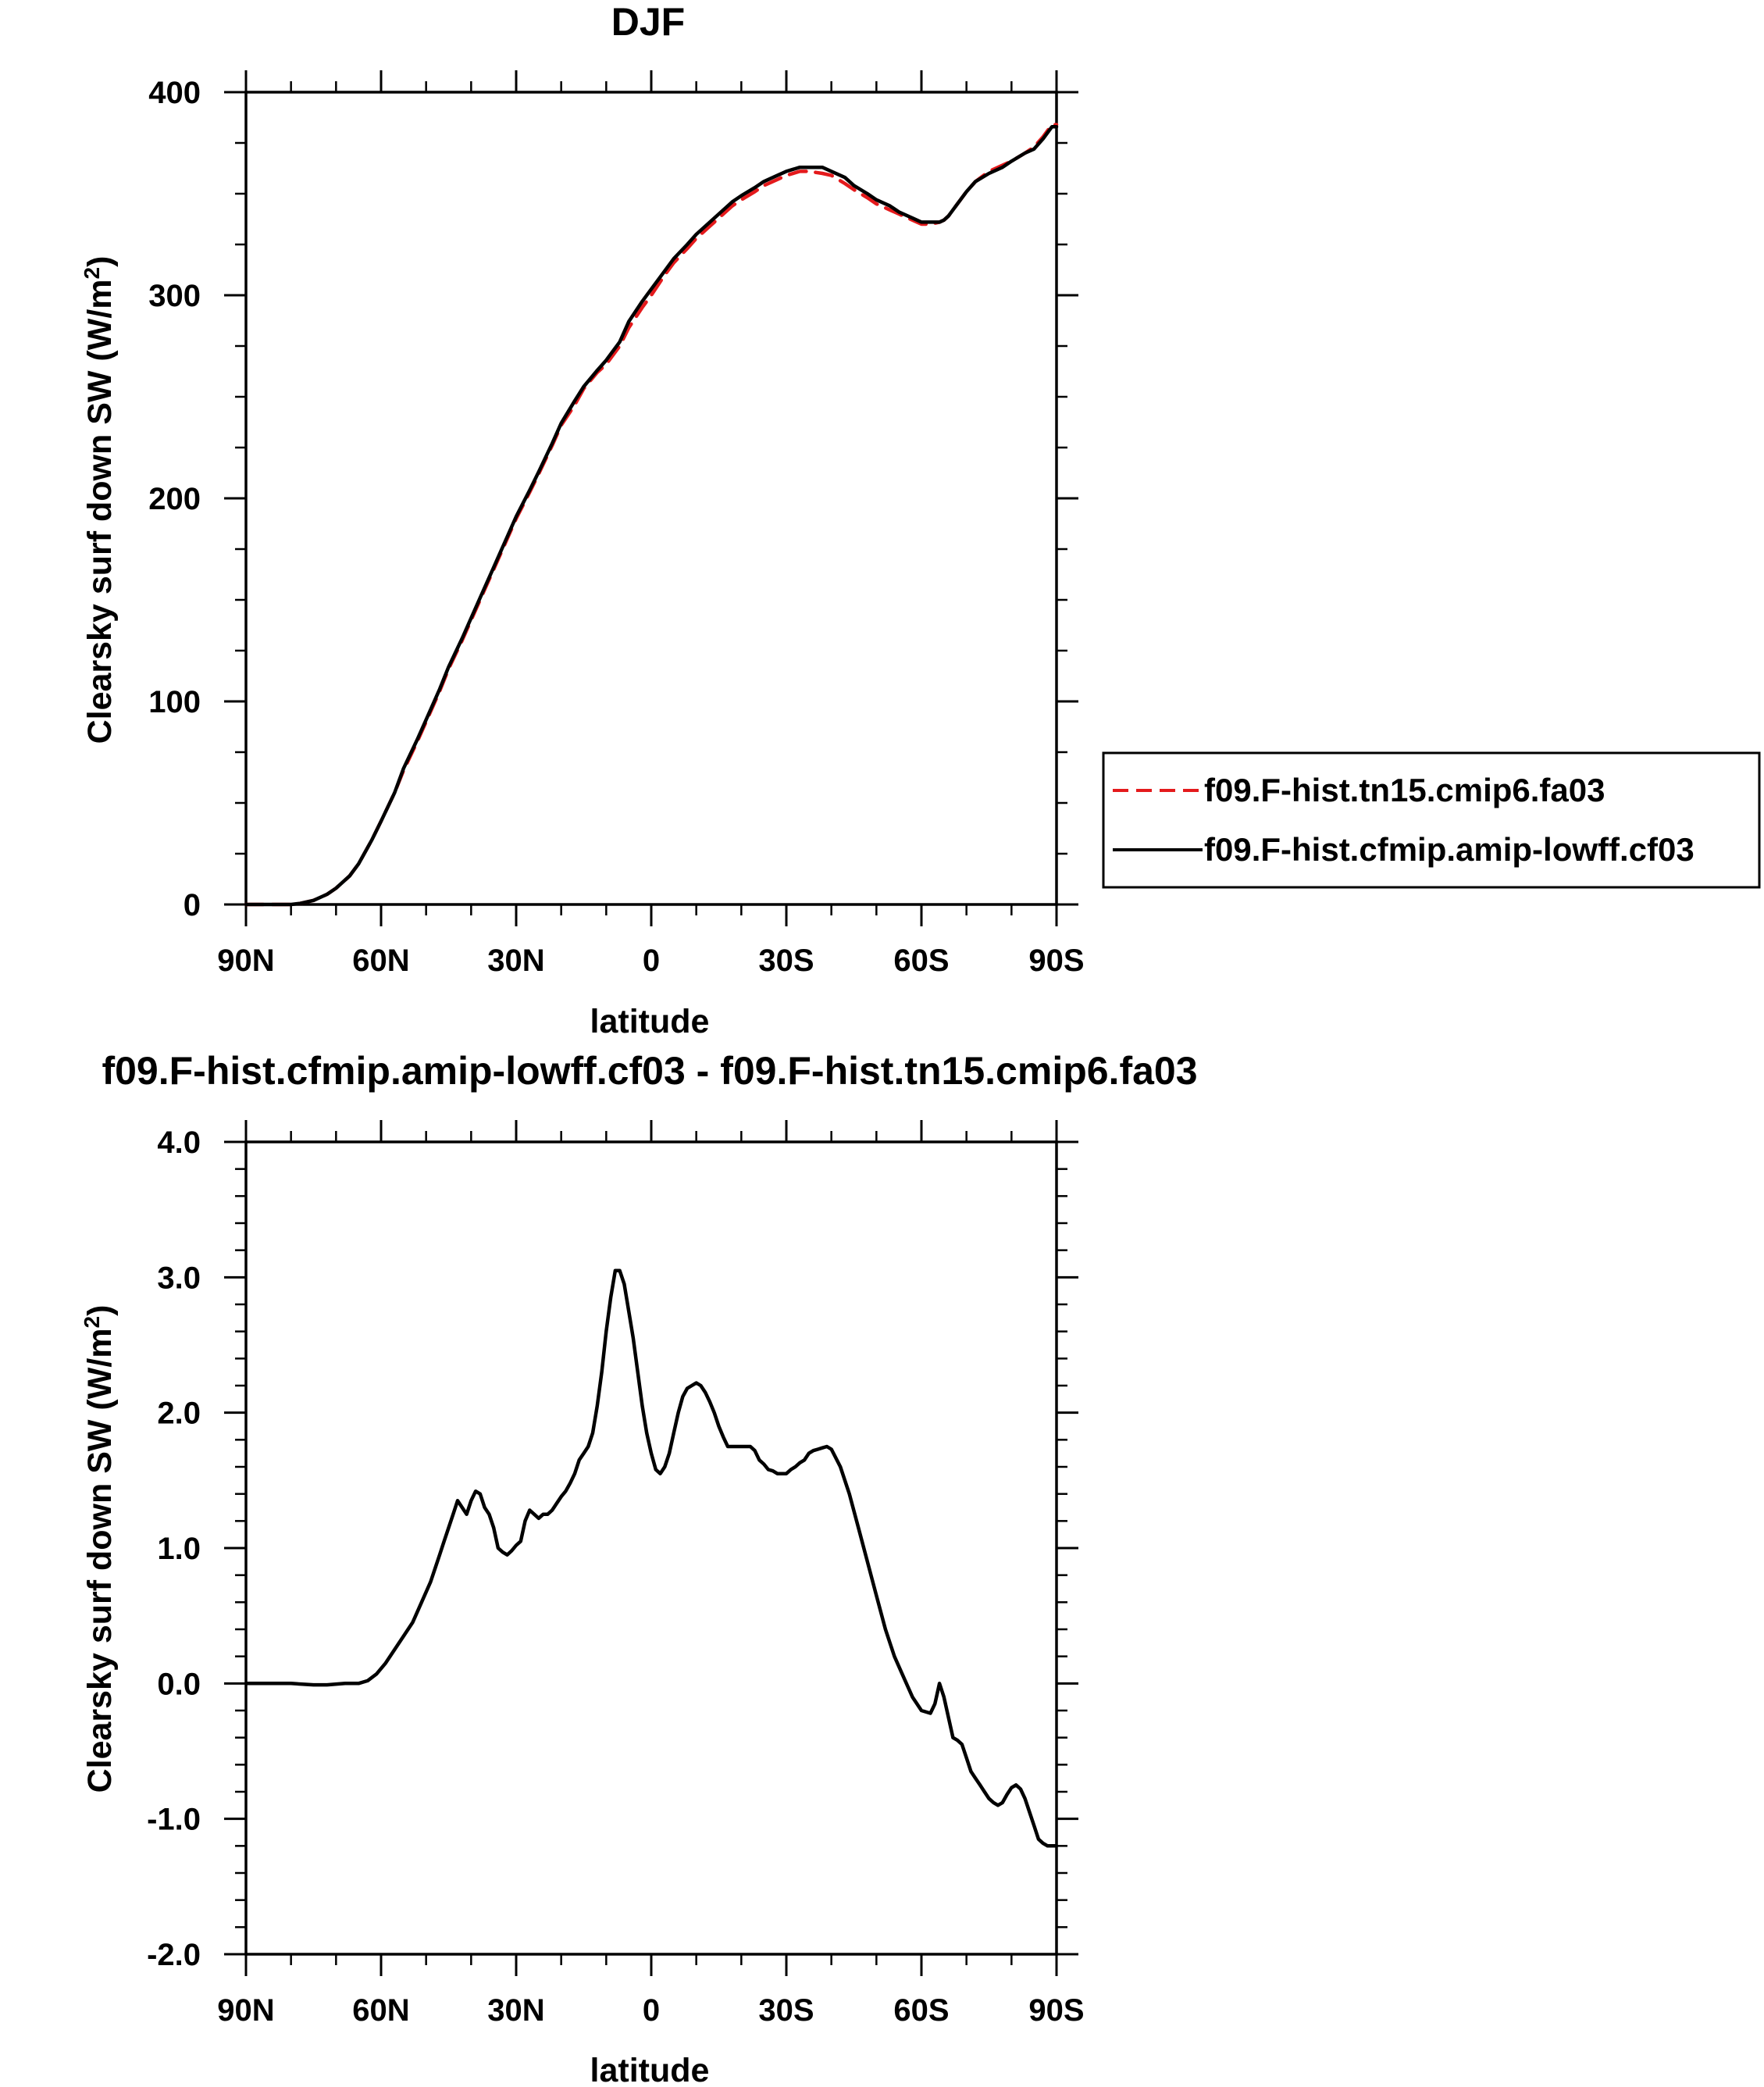 This screenshot has width=1764, height=2087. Describe the element at coordinates (1449, 849) in the screenshot. I see `legend-label-cf03: f09.F-hist.cfmip.amip-lowff.cf03` at that location.